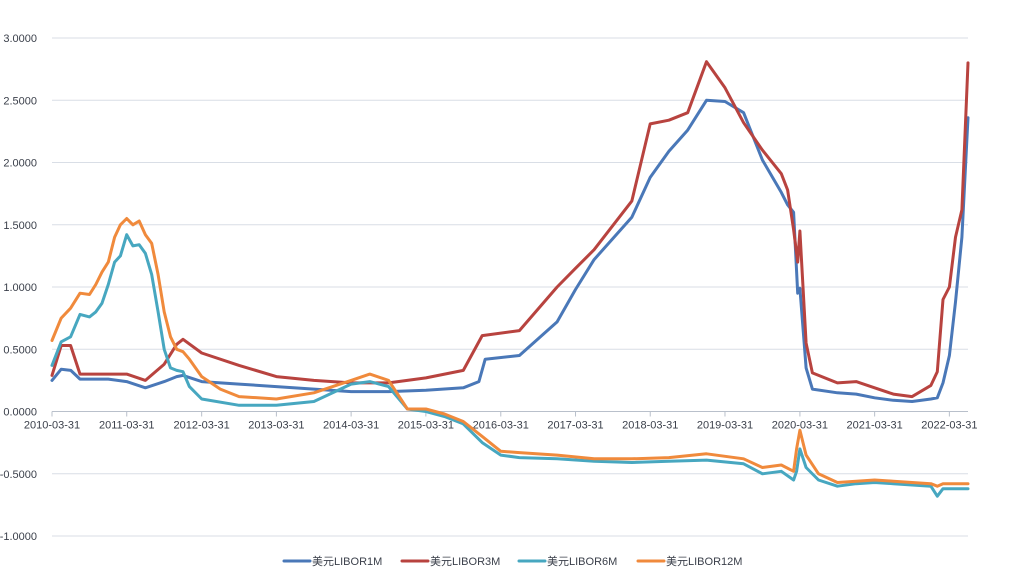  Describe the element at coordinates (725, 426) in the screenshot. I see `x-tick-label: 2019-03-31` at that location.